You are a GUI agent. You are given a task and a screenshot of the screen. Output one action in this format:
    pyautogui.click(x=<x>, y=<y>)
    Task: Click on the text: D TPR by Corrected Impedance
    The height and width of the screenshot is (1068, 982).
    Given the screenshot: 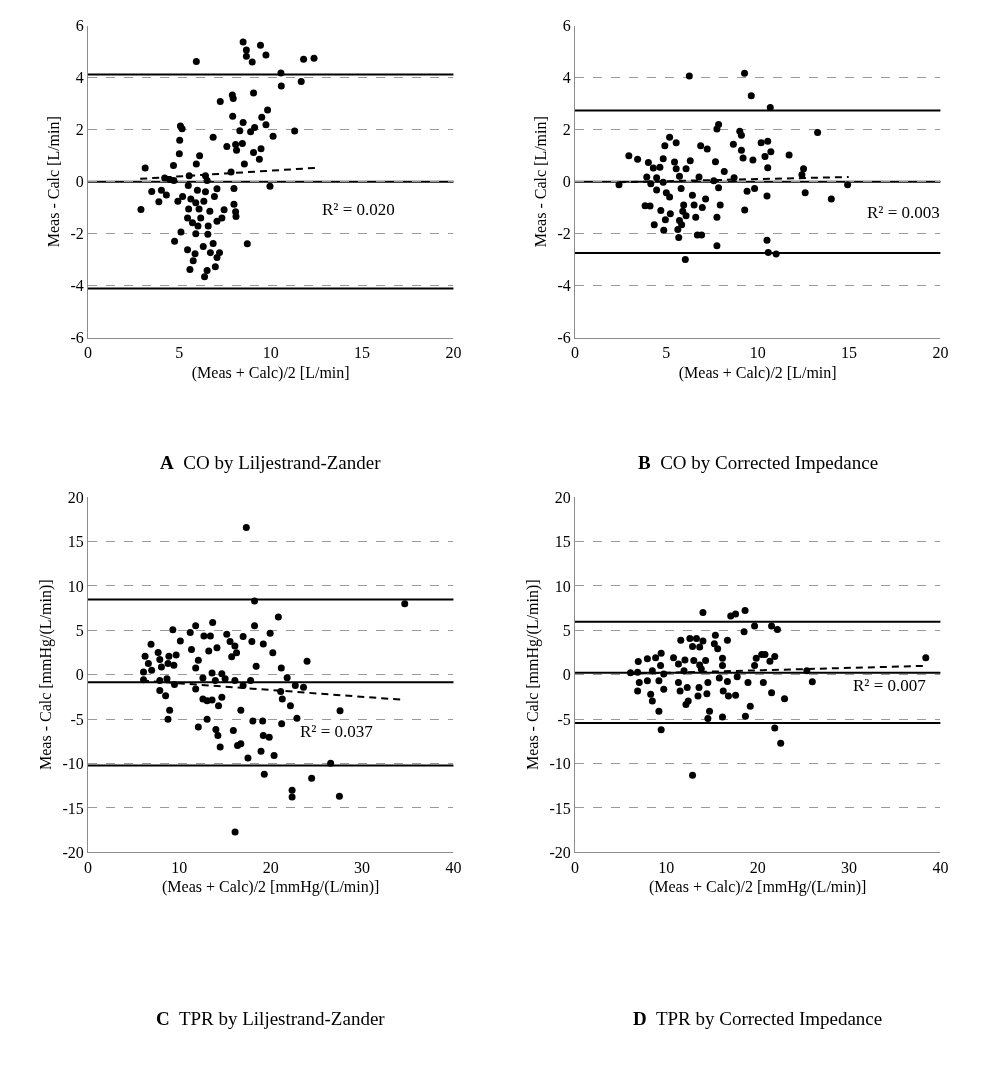 What is the action you would take?
    pyautogui.click(x=758, y=1018)
    